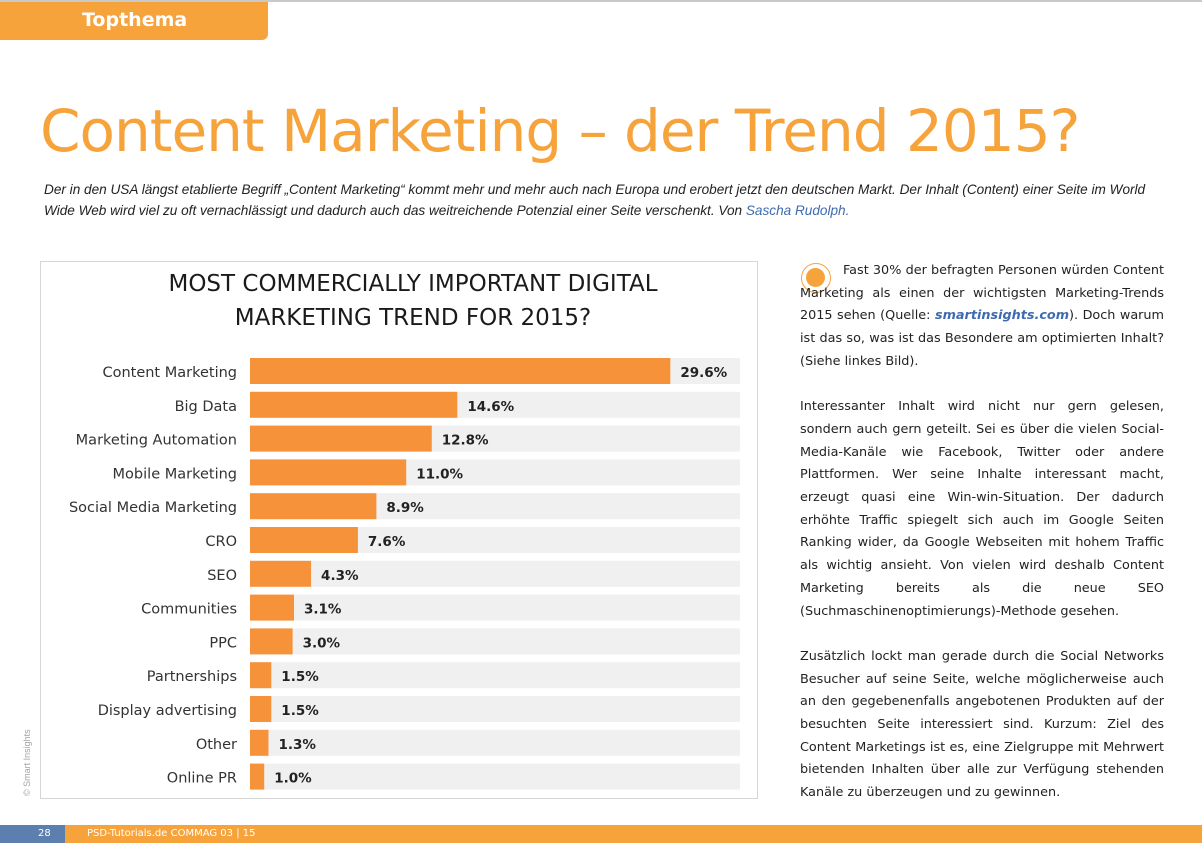  Describe the element at coordinates (297, 745) in the screenshot. I see `value-label: 1.3%` at that location.